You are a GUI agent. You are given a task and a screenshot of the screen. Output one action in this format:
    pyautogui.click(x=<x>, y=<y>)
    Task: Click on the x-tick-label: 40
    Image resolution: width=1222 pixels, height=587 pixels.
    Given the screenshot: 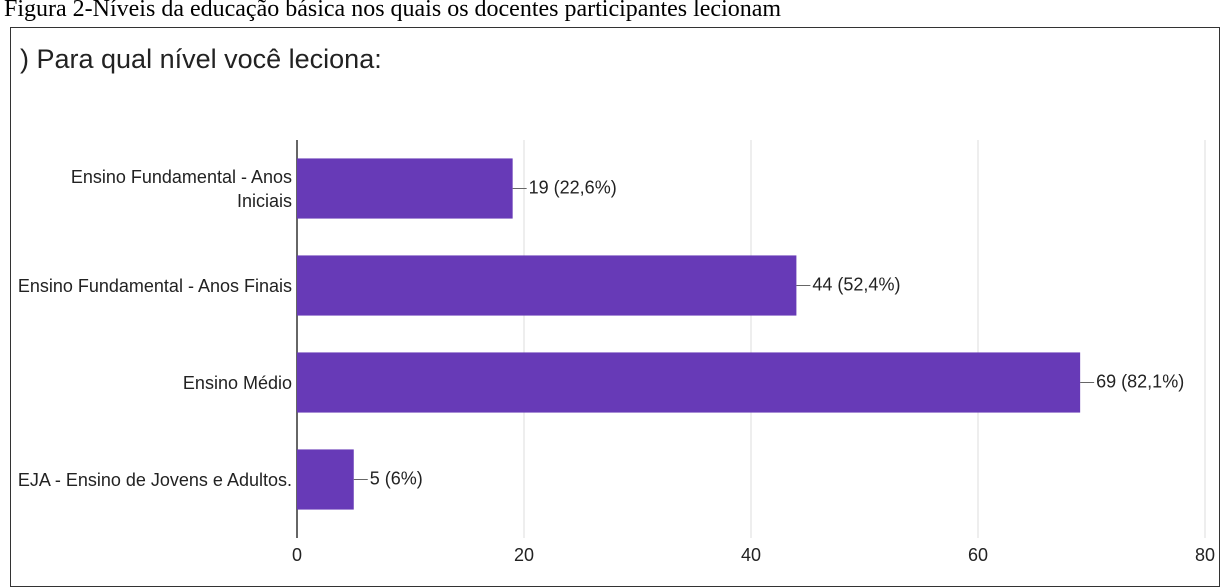 What is the action you would take?
    pyautogui.click(x=751, y=555)
    